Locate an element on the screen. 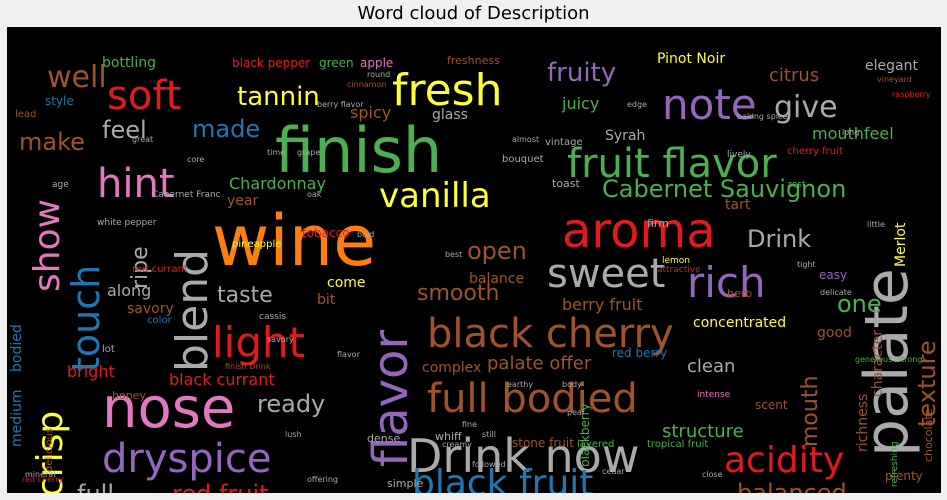  cloud-word-glass: glass is located at coordinates (450, 115).